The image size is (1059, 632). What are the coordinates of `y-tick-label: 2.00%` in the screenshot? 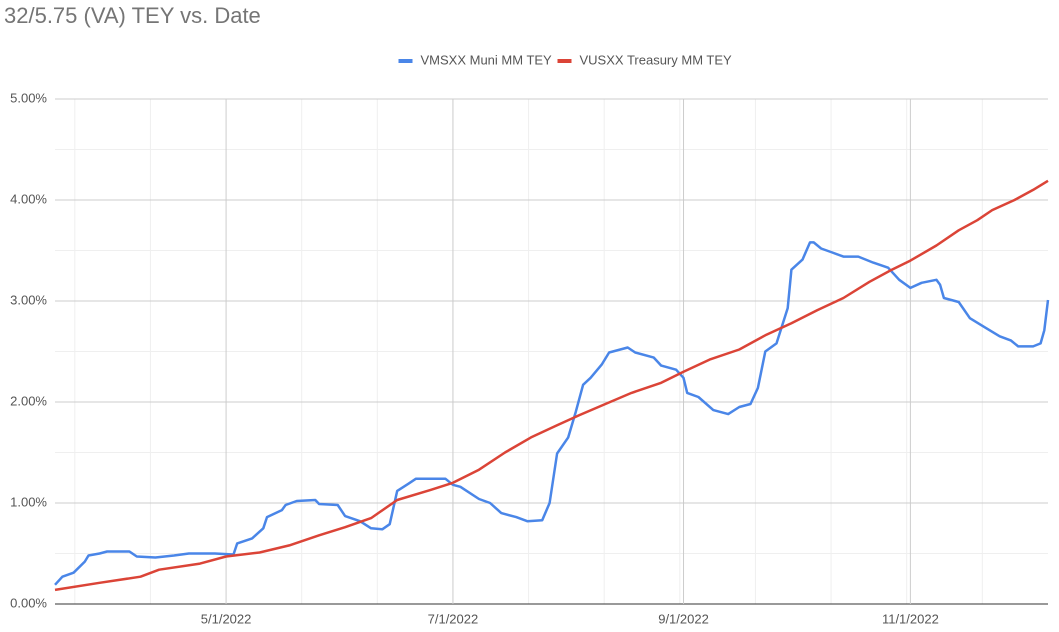 It's located at (28, 400).